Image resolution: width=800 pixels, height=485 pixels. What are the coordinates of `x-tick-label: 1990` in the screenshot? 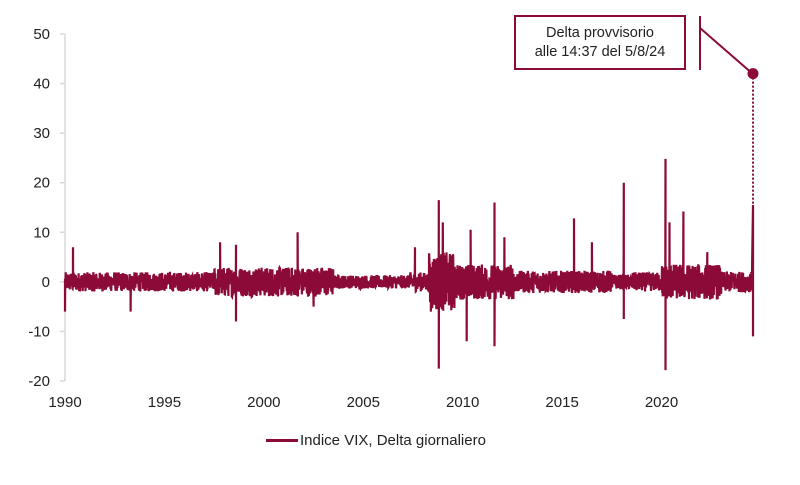 It's located at (64, 402).